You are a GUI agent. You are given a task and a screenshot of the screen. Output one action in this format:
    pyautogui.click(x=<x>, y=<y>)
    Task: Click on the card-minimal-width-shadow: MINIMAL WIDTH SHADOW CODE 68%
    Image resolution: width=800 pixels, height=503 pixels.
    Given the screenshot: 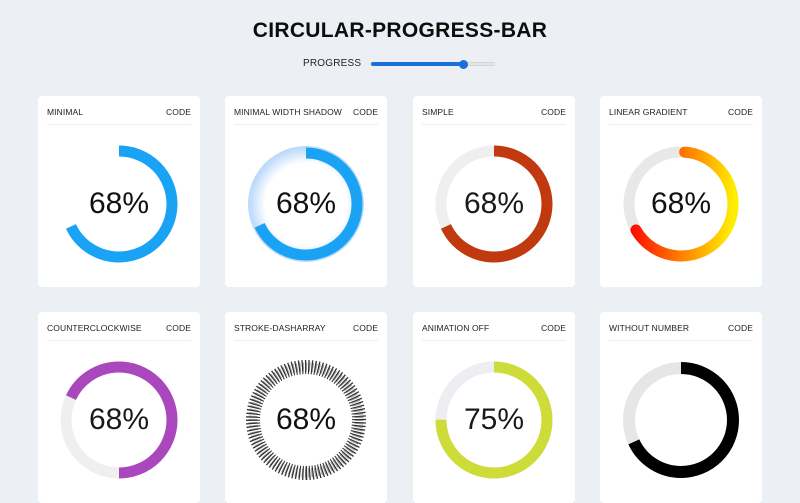 What is the action you would take?
    pyautogui.click(x=306, y=191)
    